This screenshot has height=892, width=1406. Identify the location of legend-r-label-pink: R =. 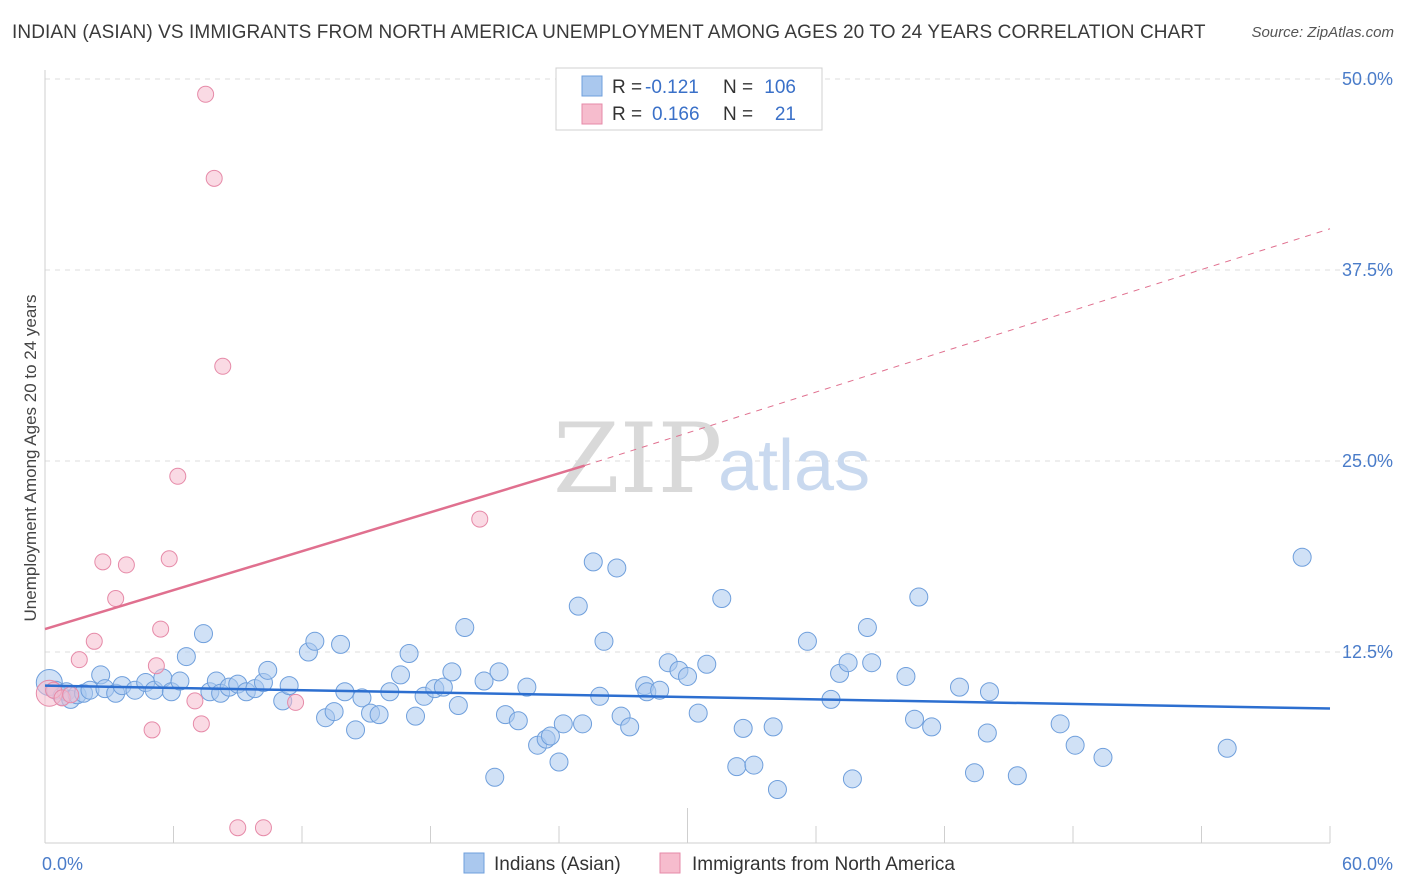
(627, 114).